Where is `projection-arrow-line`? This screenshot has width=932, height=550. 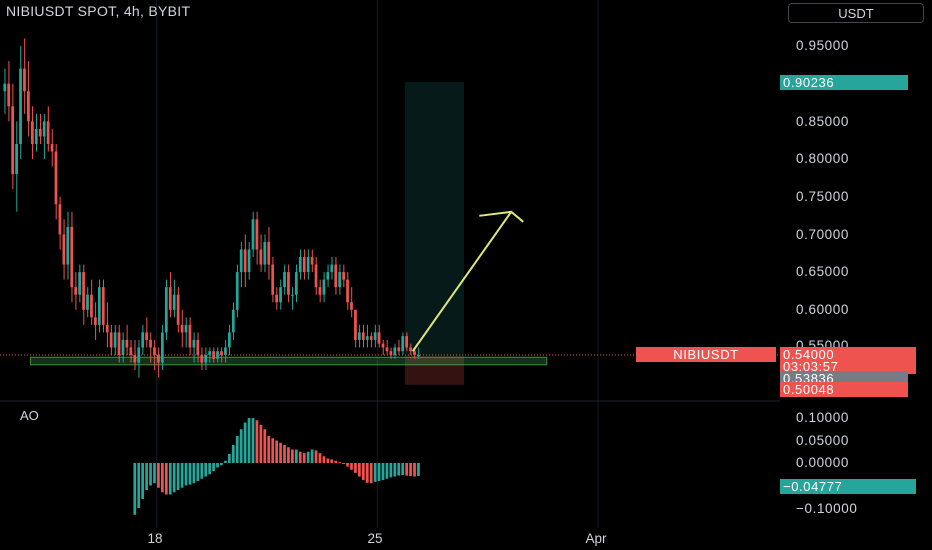
projection-arrow-line is located at coordinates (462, 281).